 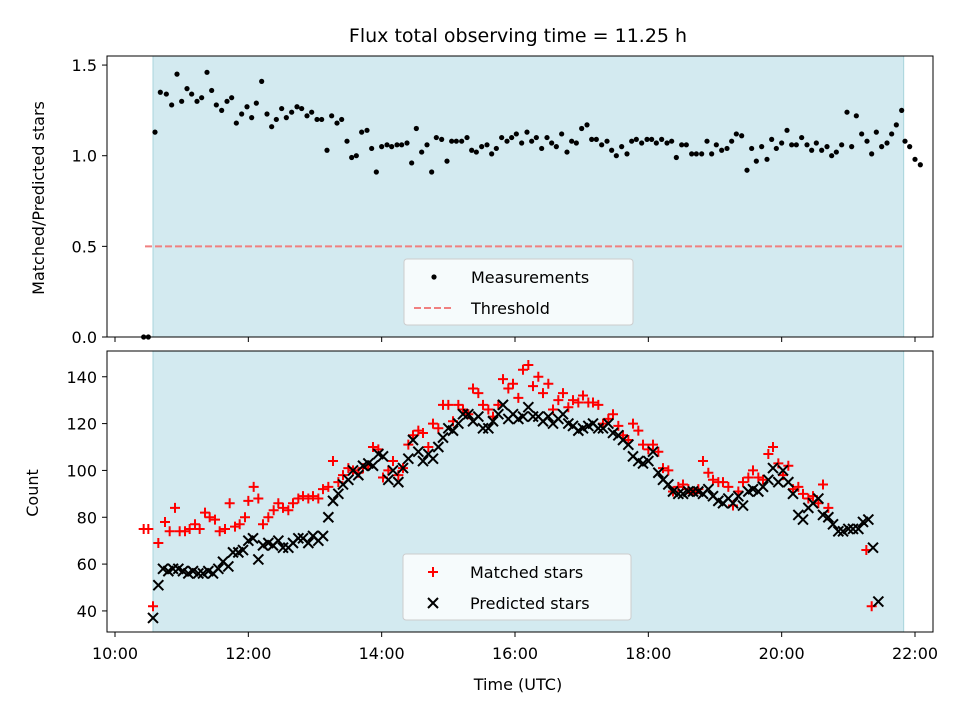 What do you see at coordinates (382, 653) in the screenshot?
I see `x-tick-label: 14:00` at bounding box center [382, 653].